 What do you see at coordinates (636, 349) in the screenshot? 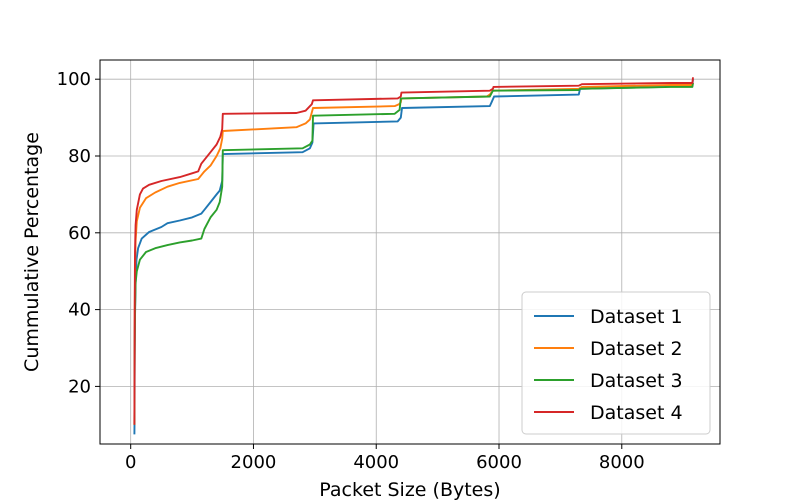
I see `legend-label: Dataset 2` at bounding box center [636, 349].